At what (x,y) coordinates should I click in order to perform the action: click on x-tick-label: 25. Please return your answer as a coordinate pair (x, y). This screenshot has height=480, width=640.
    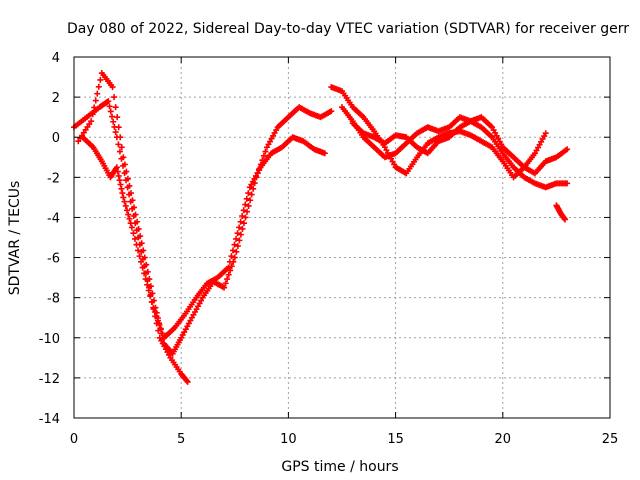
    Looking at the image, I should click on (610, 439).